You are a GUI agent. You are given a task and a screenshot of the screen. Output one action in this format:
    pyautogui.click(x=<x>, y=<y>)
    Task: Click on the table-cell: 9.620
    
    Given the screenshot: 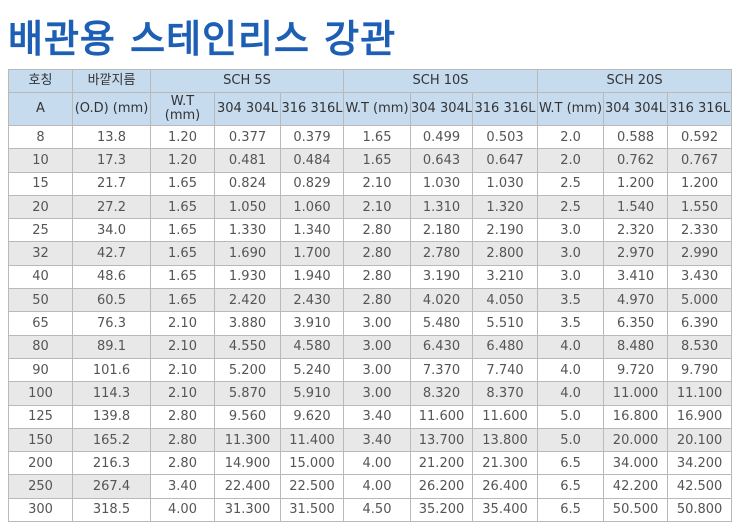 What is the action you would take?
    pyautogui.click(x=312, y=416)
    